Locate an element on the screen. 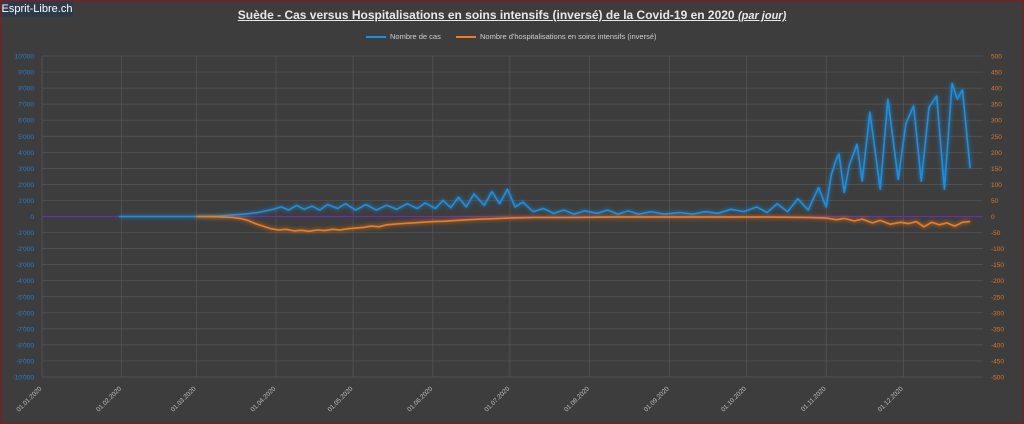 The image size is (1024, 424). y-right-tick-label: -200 is located at coordinates (997, 281).